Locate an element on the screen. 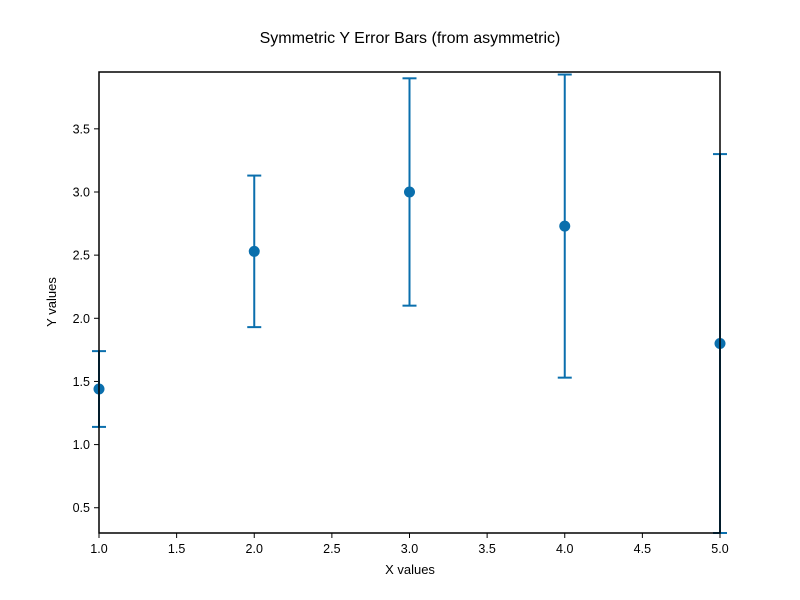 The height and width of the screenshot is (600, 800). y-tick-label: 0.5 is located at coordinates (81, 508).